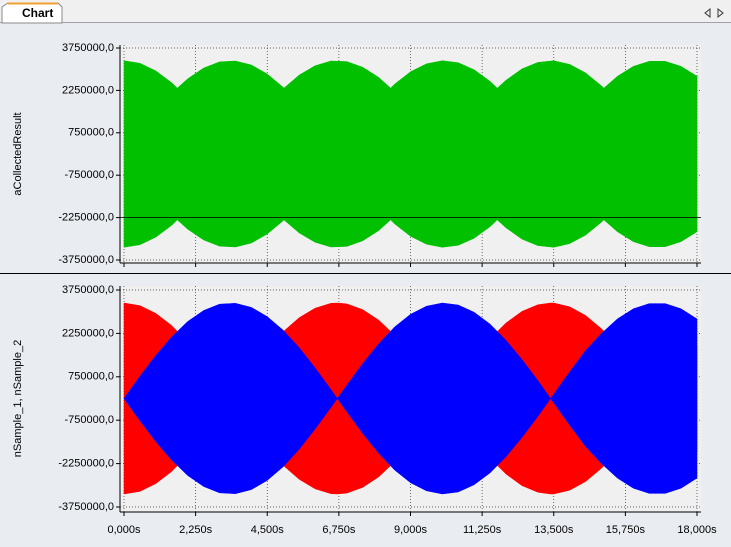 The width and height of the screenshot is (731, 547). Describe the element at coordinates (37, 13) in the screenshot. I see `tab-label: Chart` at that location.